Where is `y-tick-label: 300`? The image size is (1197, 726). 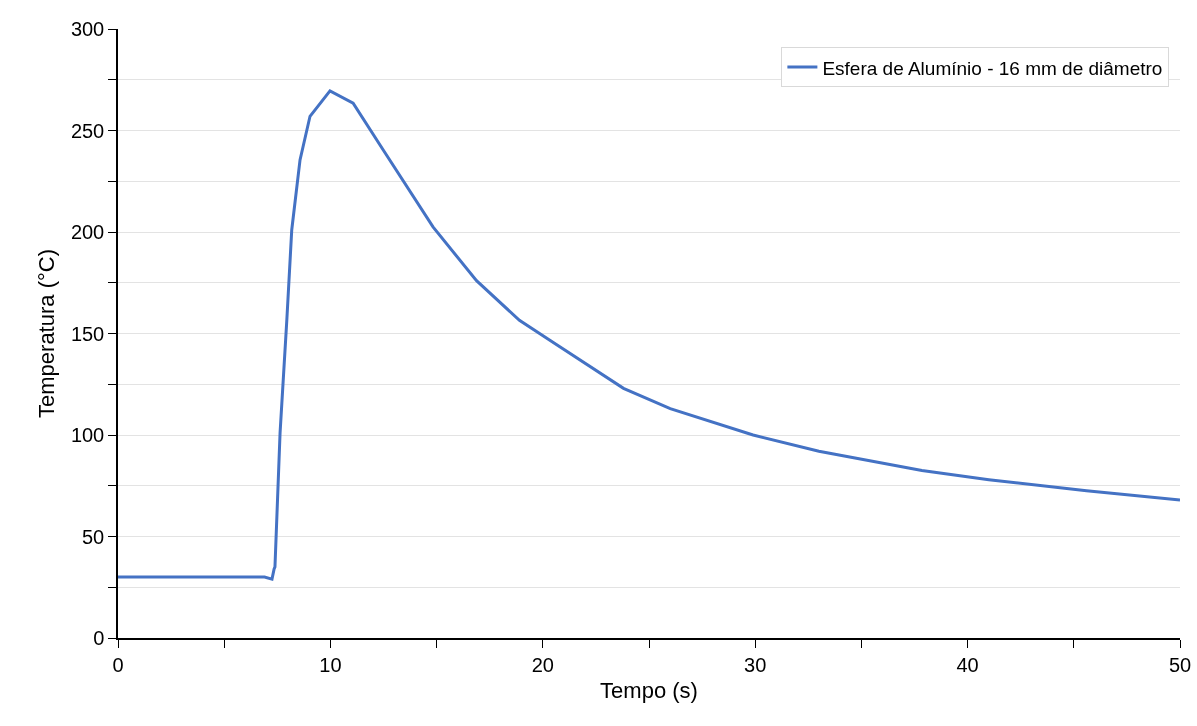 y-tick-label: 300 is located at coordinates (87, 29).